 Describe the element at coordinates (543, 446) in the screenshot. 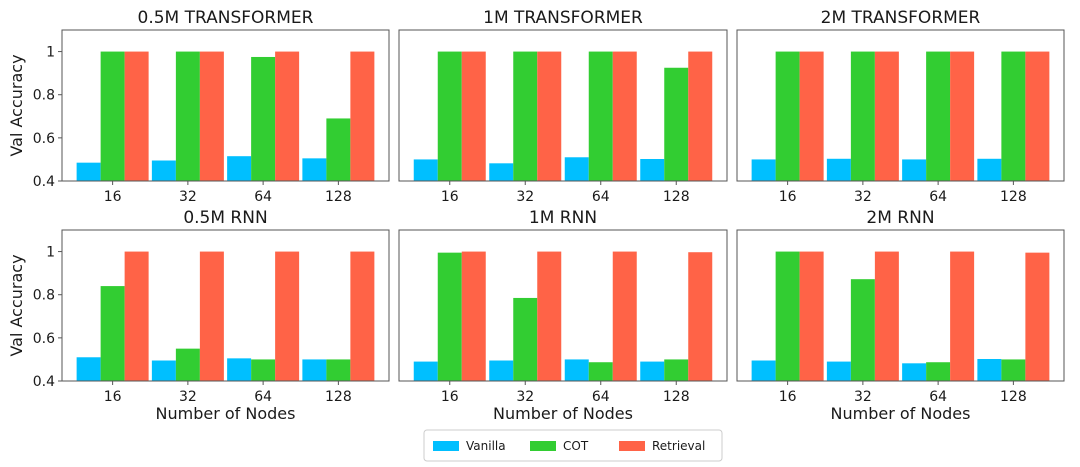

I see `legend-swatch-cot` at that location.